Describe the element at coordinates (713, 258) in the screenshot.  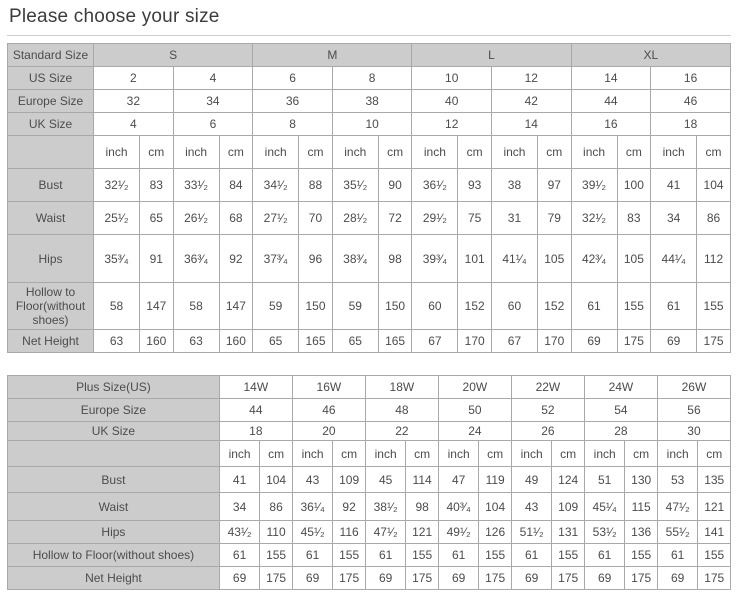
I see `measurement-value-cm: 112` at that location.